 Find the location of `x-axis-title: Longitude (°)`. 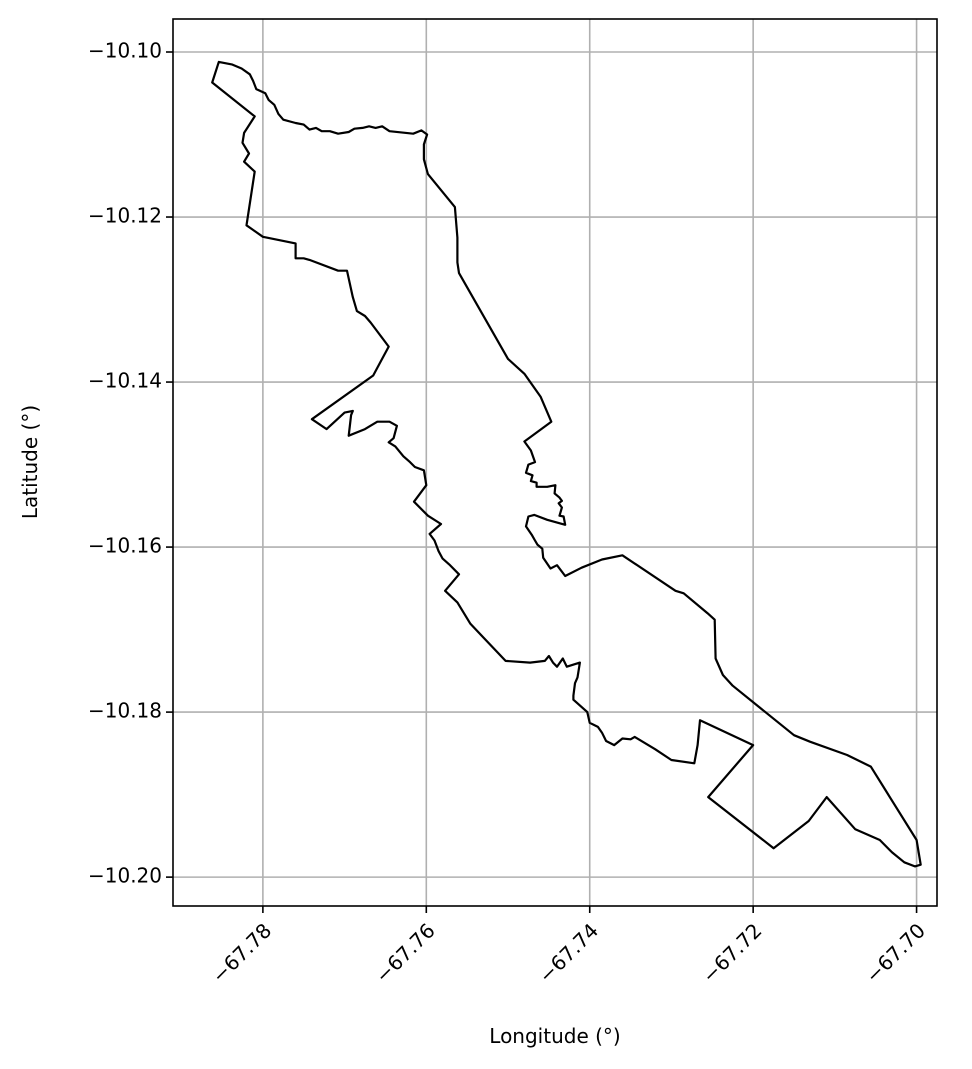

x-axis-title: Longitude (°) is located at coordinates (554, 1036).